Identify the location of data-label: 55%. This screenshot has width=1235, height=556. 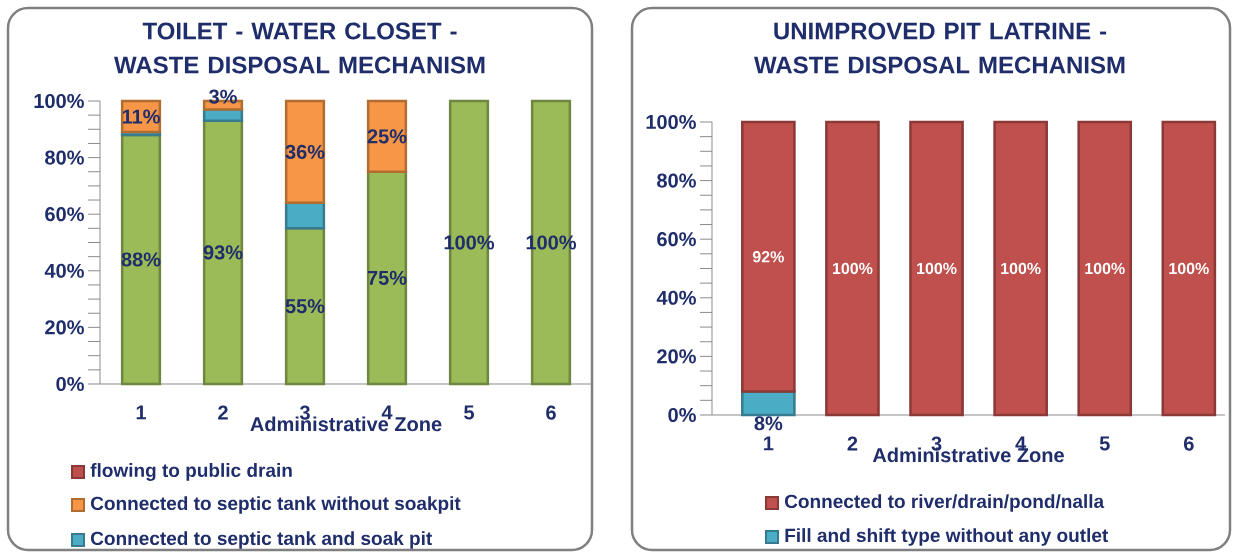
(305, 306).